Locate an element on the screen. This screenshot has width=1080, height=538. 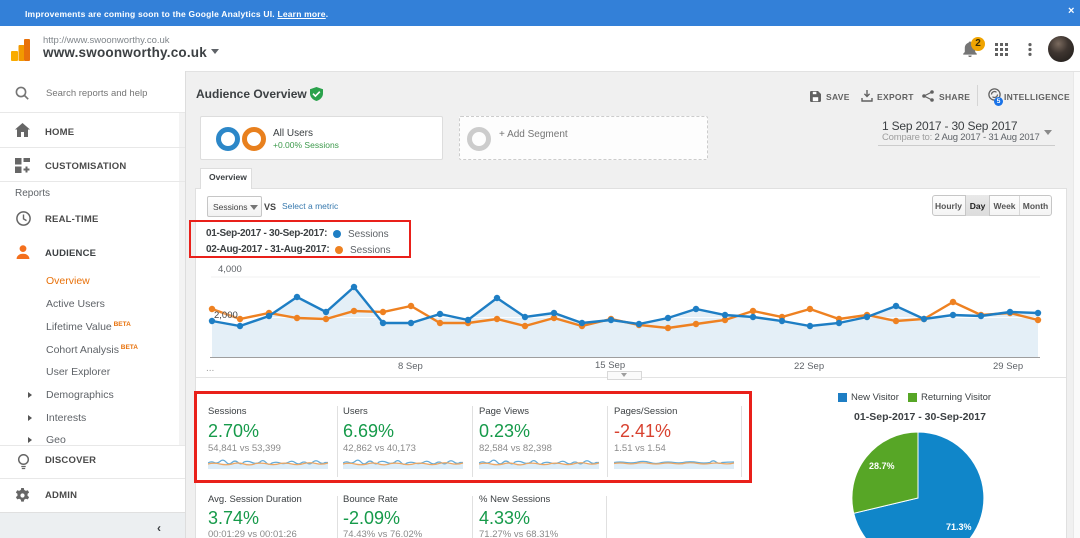
svg-text: 71.3% is located at coordinates (959, 527).